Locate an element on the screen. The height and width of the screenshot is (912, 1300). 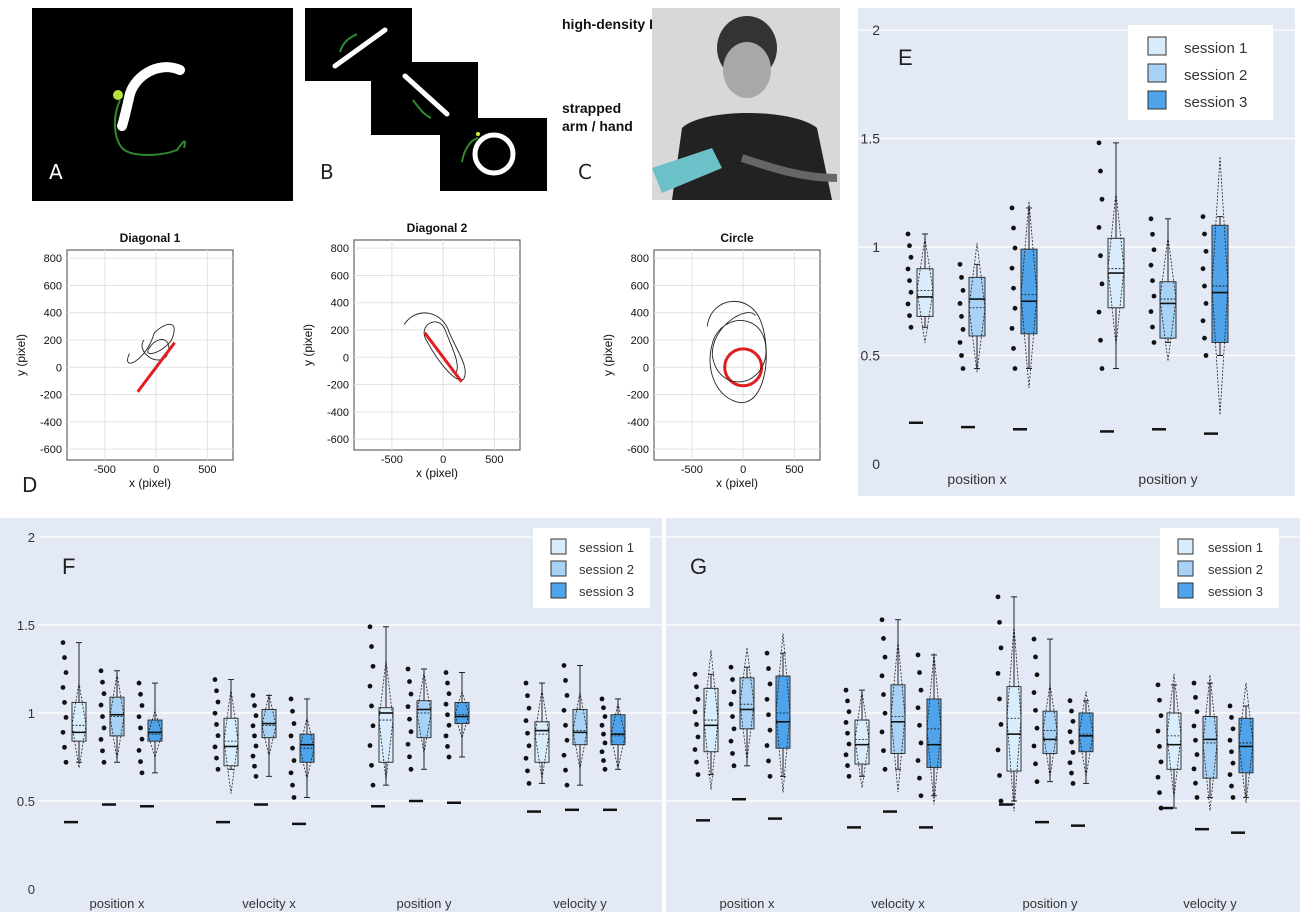
trajectory-trace is located at coordinates (736, 352).